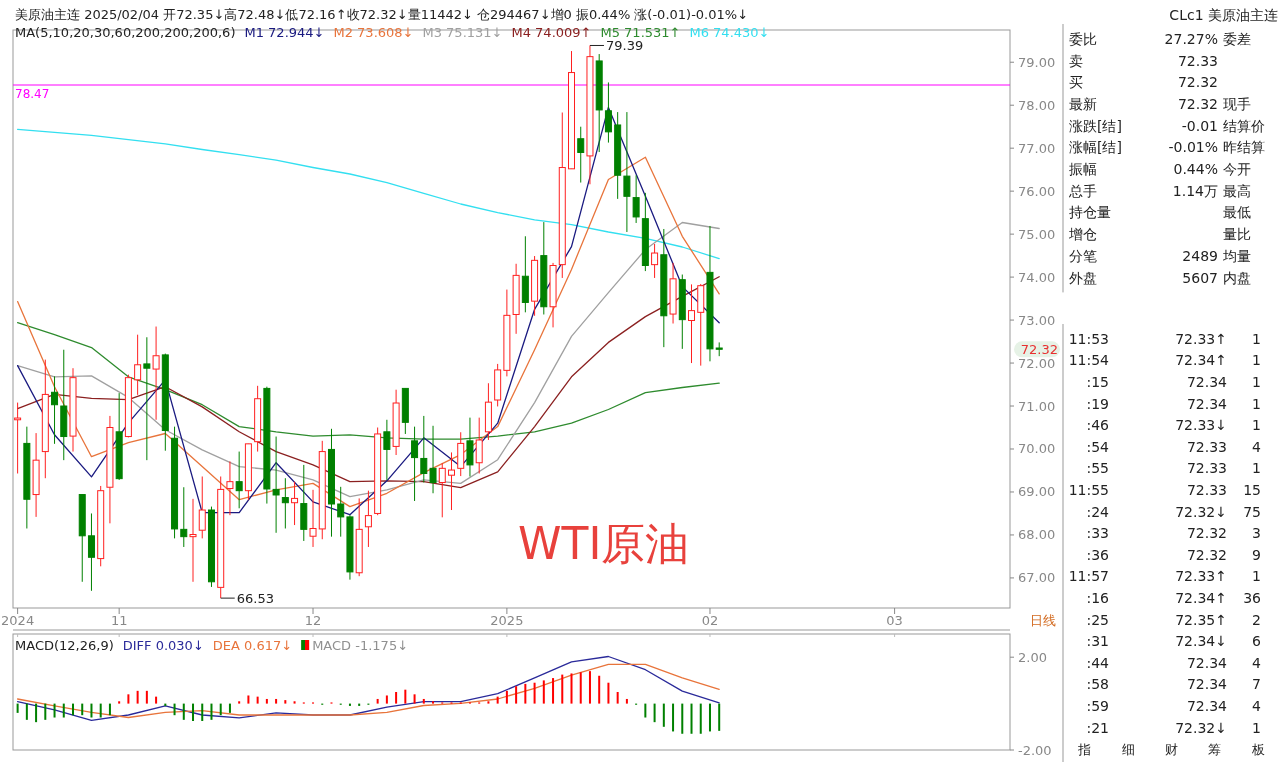 Image resolution: width=1280 pixels, height=762 pixels. Describe the element at coordinates (551, 32) in the screenshot. I see `text: M4 74.009↑` at that location.